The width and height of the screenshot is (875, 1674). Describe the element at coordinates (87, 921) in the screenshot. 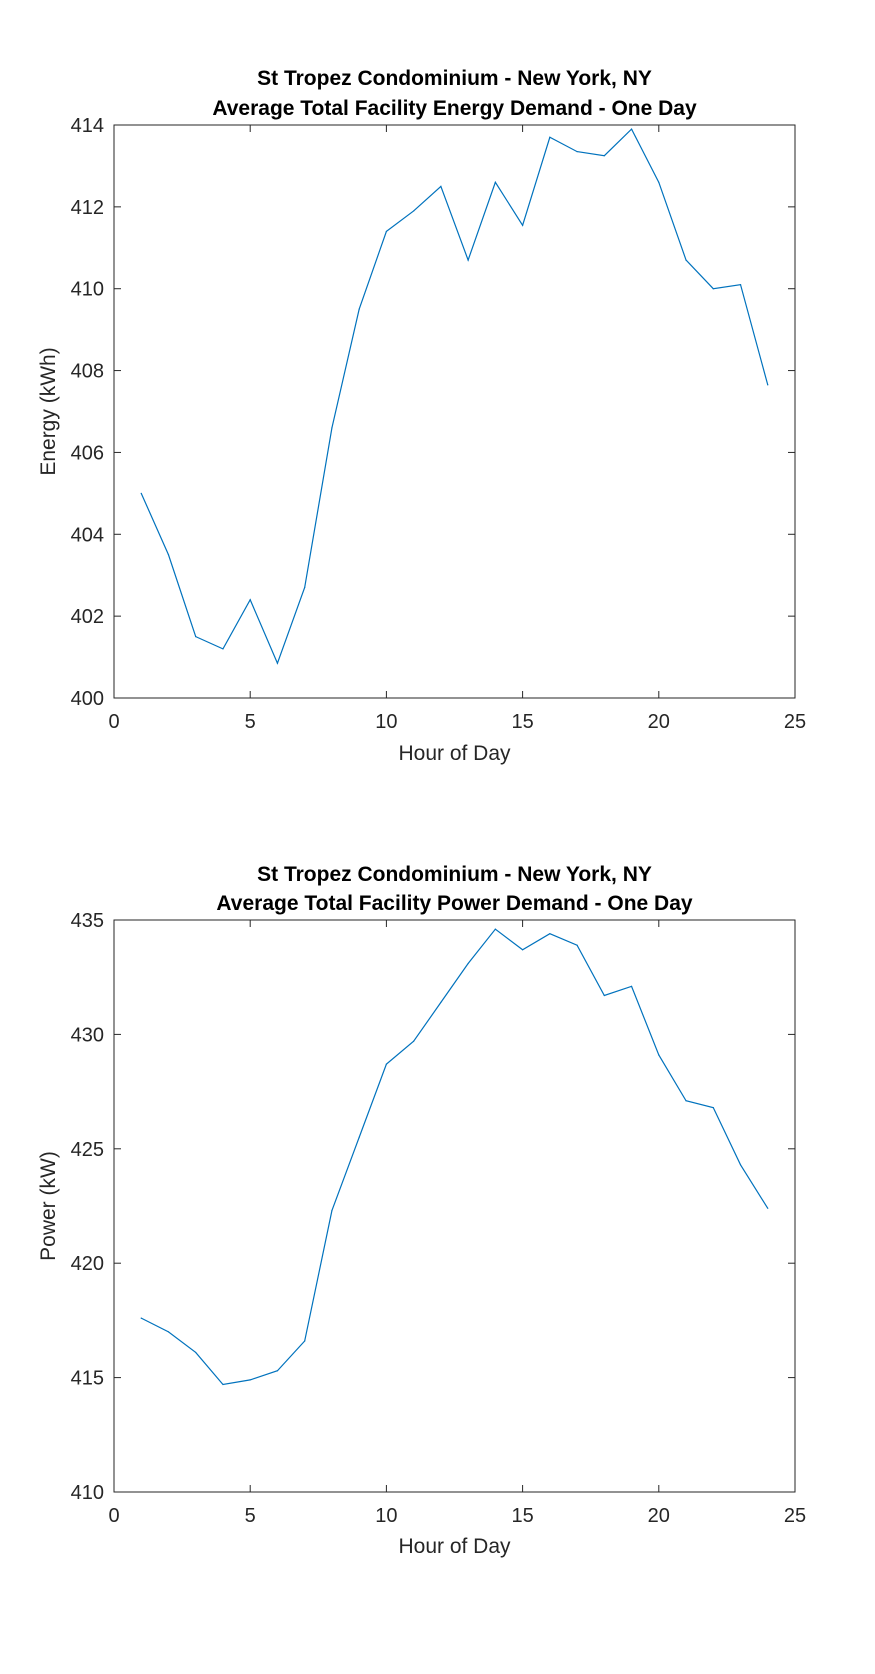

I see `y-tick-label: 435` at that location.